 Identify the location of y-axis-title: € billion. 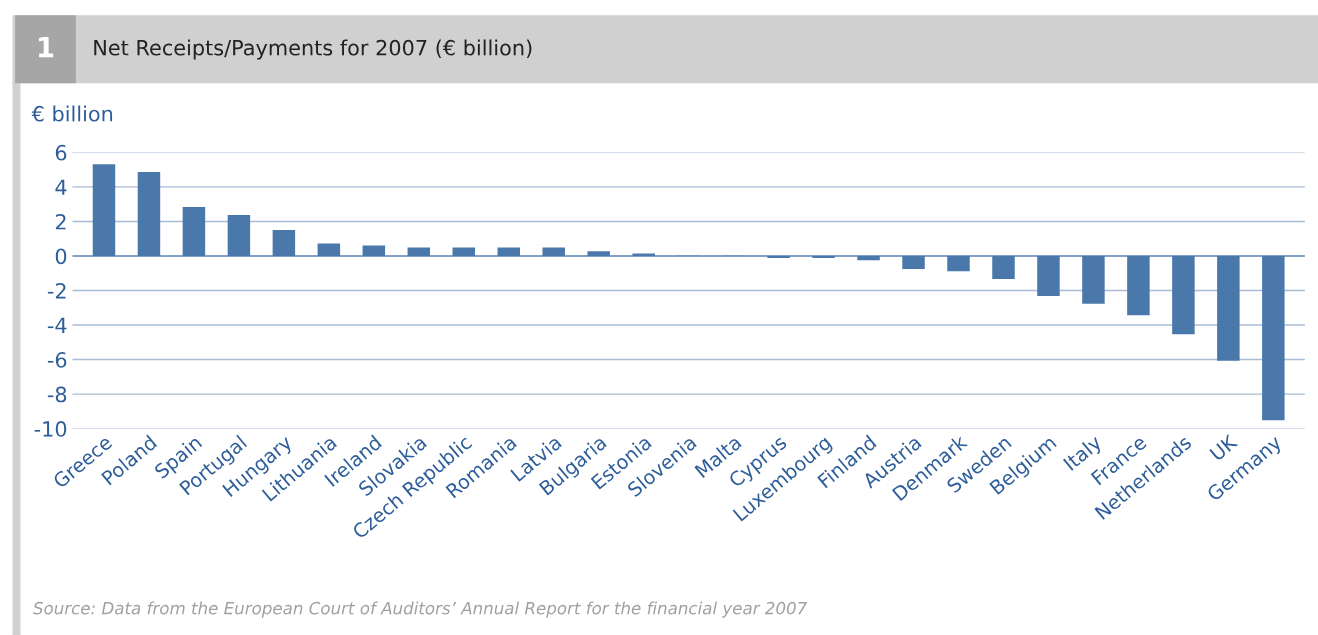
(72, 113).